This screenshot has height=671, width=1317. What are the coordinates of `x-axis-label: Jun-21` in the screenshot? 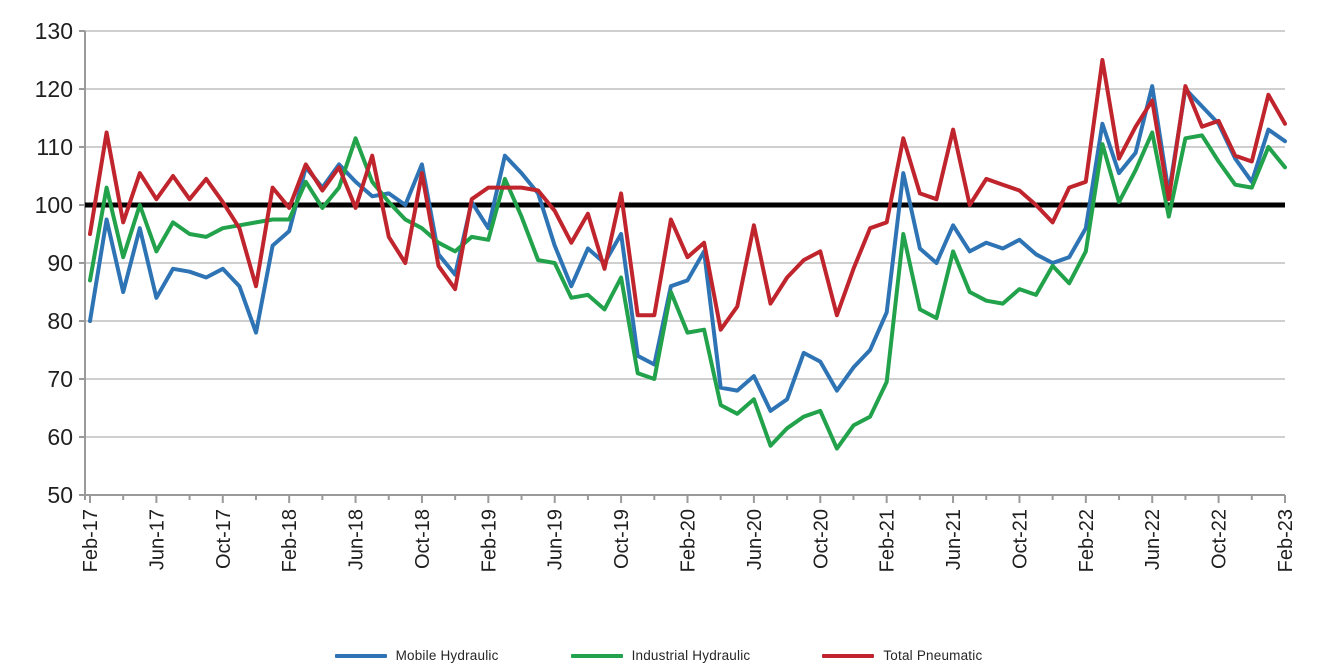 It's located at (954, 539).